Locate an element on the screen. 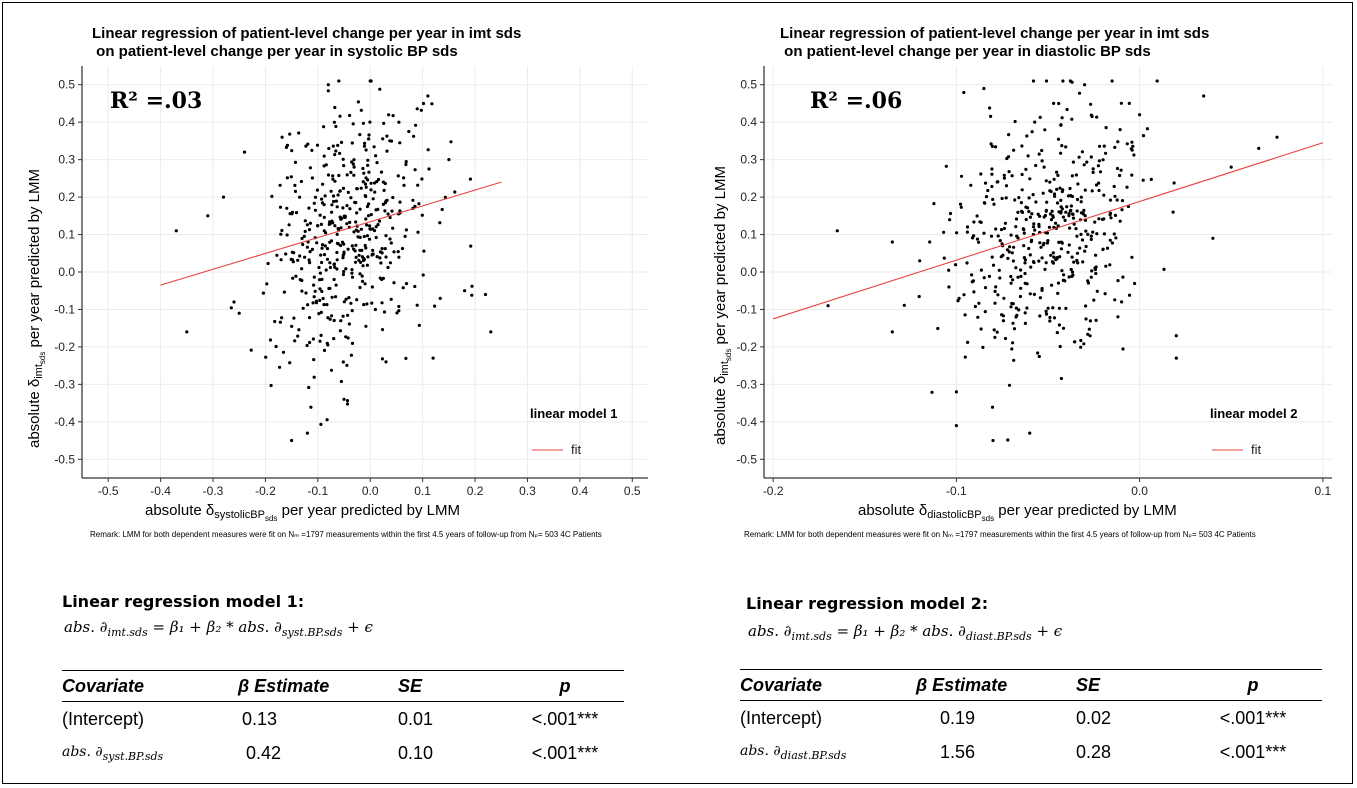 Image resolution: width=1357 pixels, height=788 pixels. legend-entry-fit: fit is located at coordinates (1256, 449).